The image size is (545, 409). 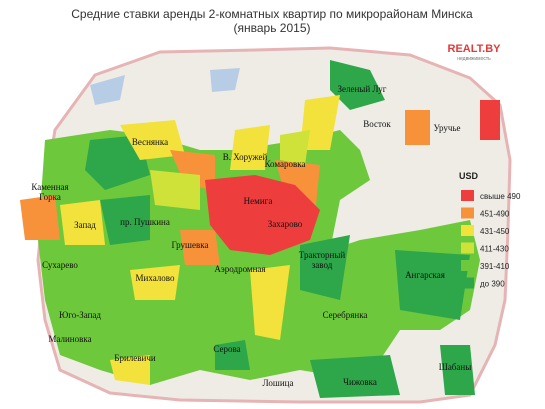 I want to click on district-label: Восток, so click(x=377, y=124).